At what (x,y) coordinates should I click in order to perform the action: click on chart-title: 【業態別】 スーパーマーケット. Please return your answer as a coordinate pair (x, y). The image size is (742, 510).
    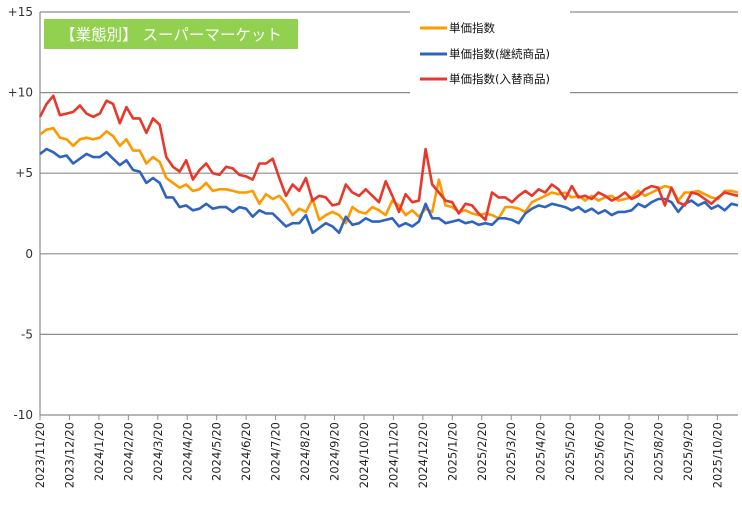
    Looking at the image, I should click on (171, 35).